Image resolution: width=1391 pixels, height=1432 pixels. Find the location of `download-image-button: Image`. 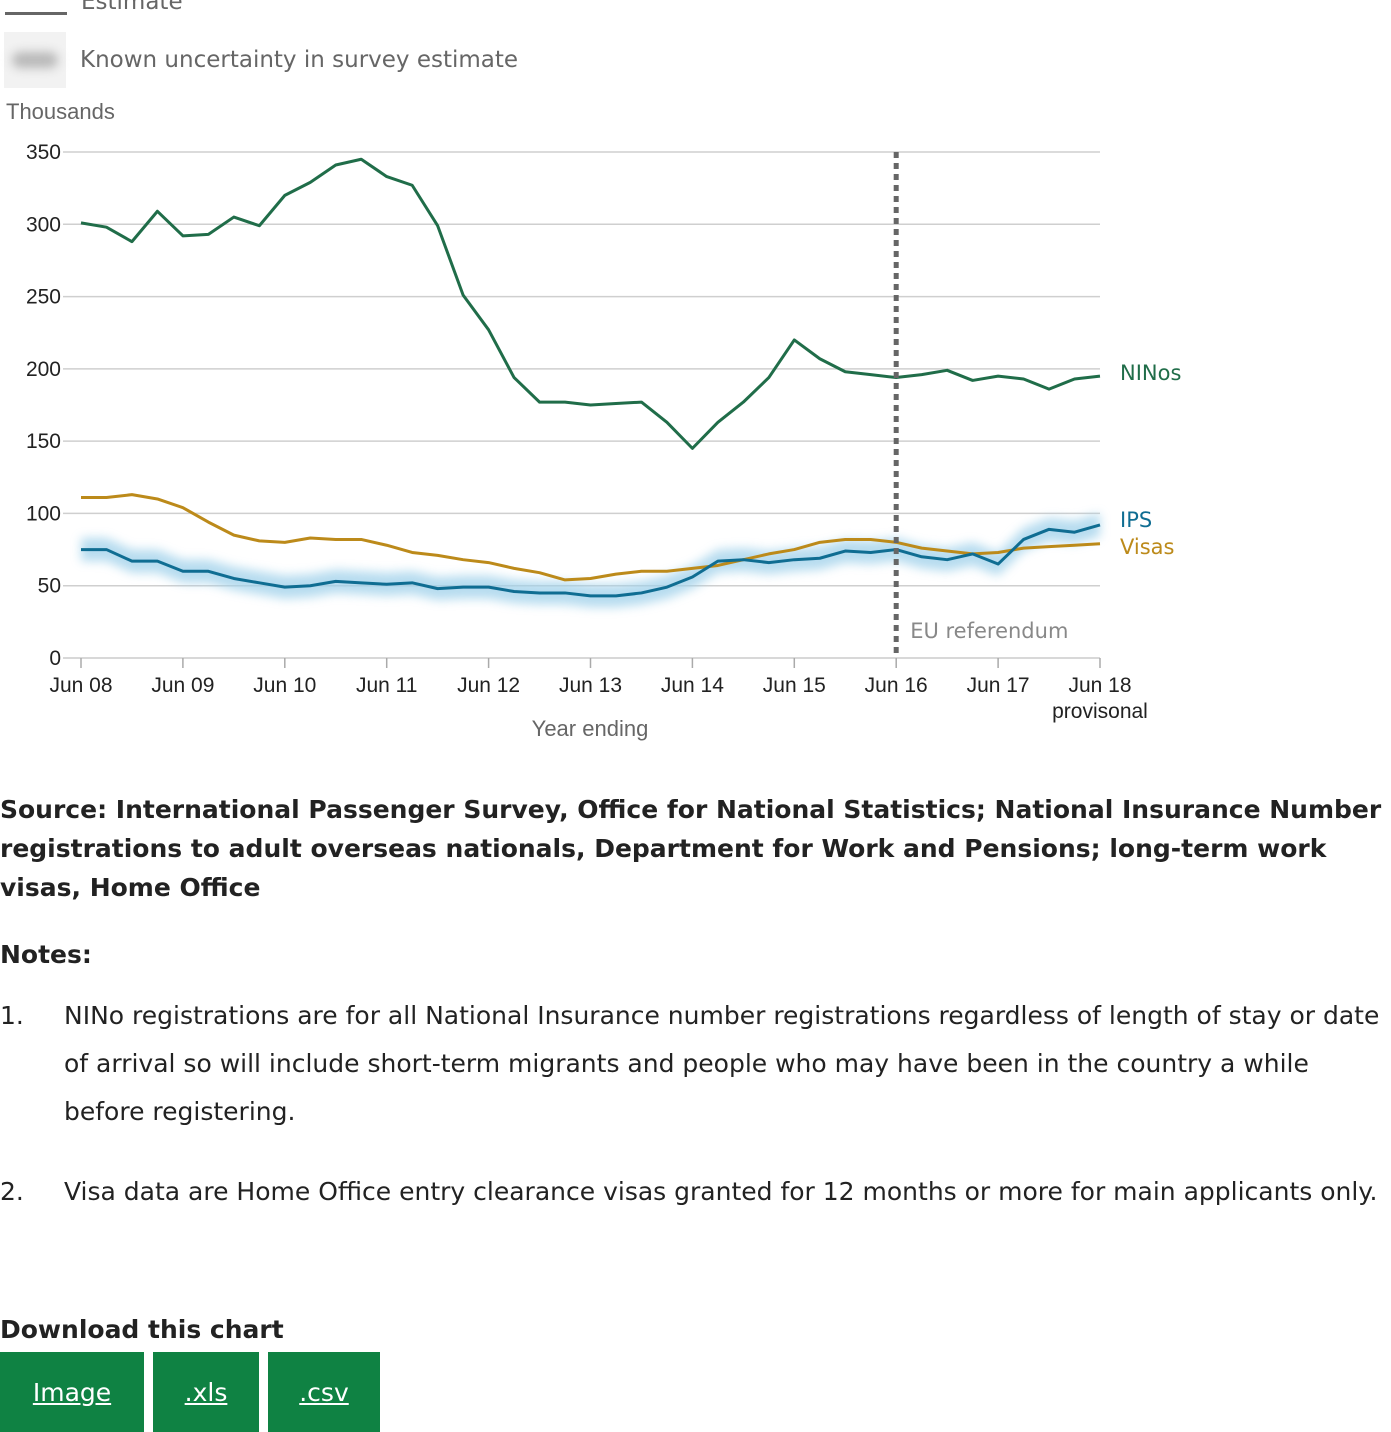

download-image-button: Image is located at coordinates (72, 1392).